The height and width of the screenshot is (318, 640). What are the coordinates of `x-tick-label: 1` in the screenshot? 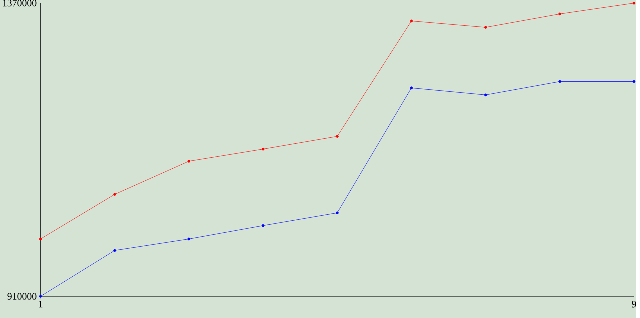 It's located at (41, 304).